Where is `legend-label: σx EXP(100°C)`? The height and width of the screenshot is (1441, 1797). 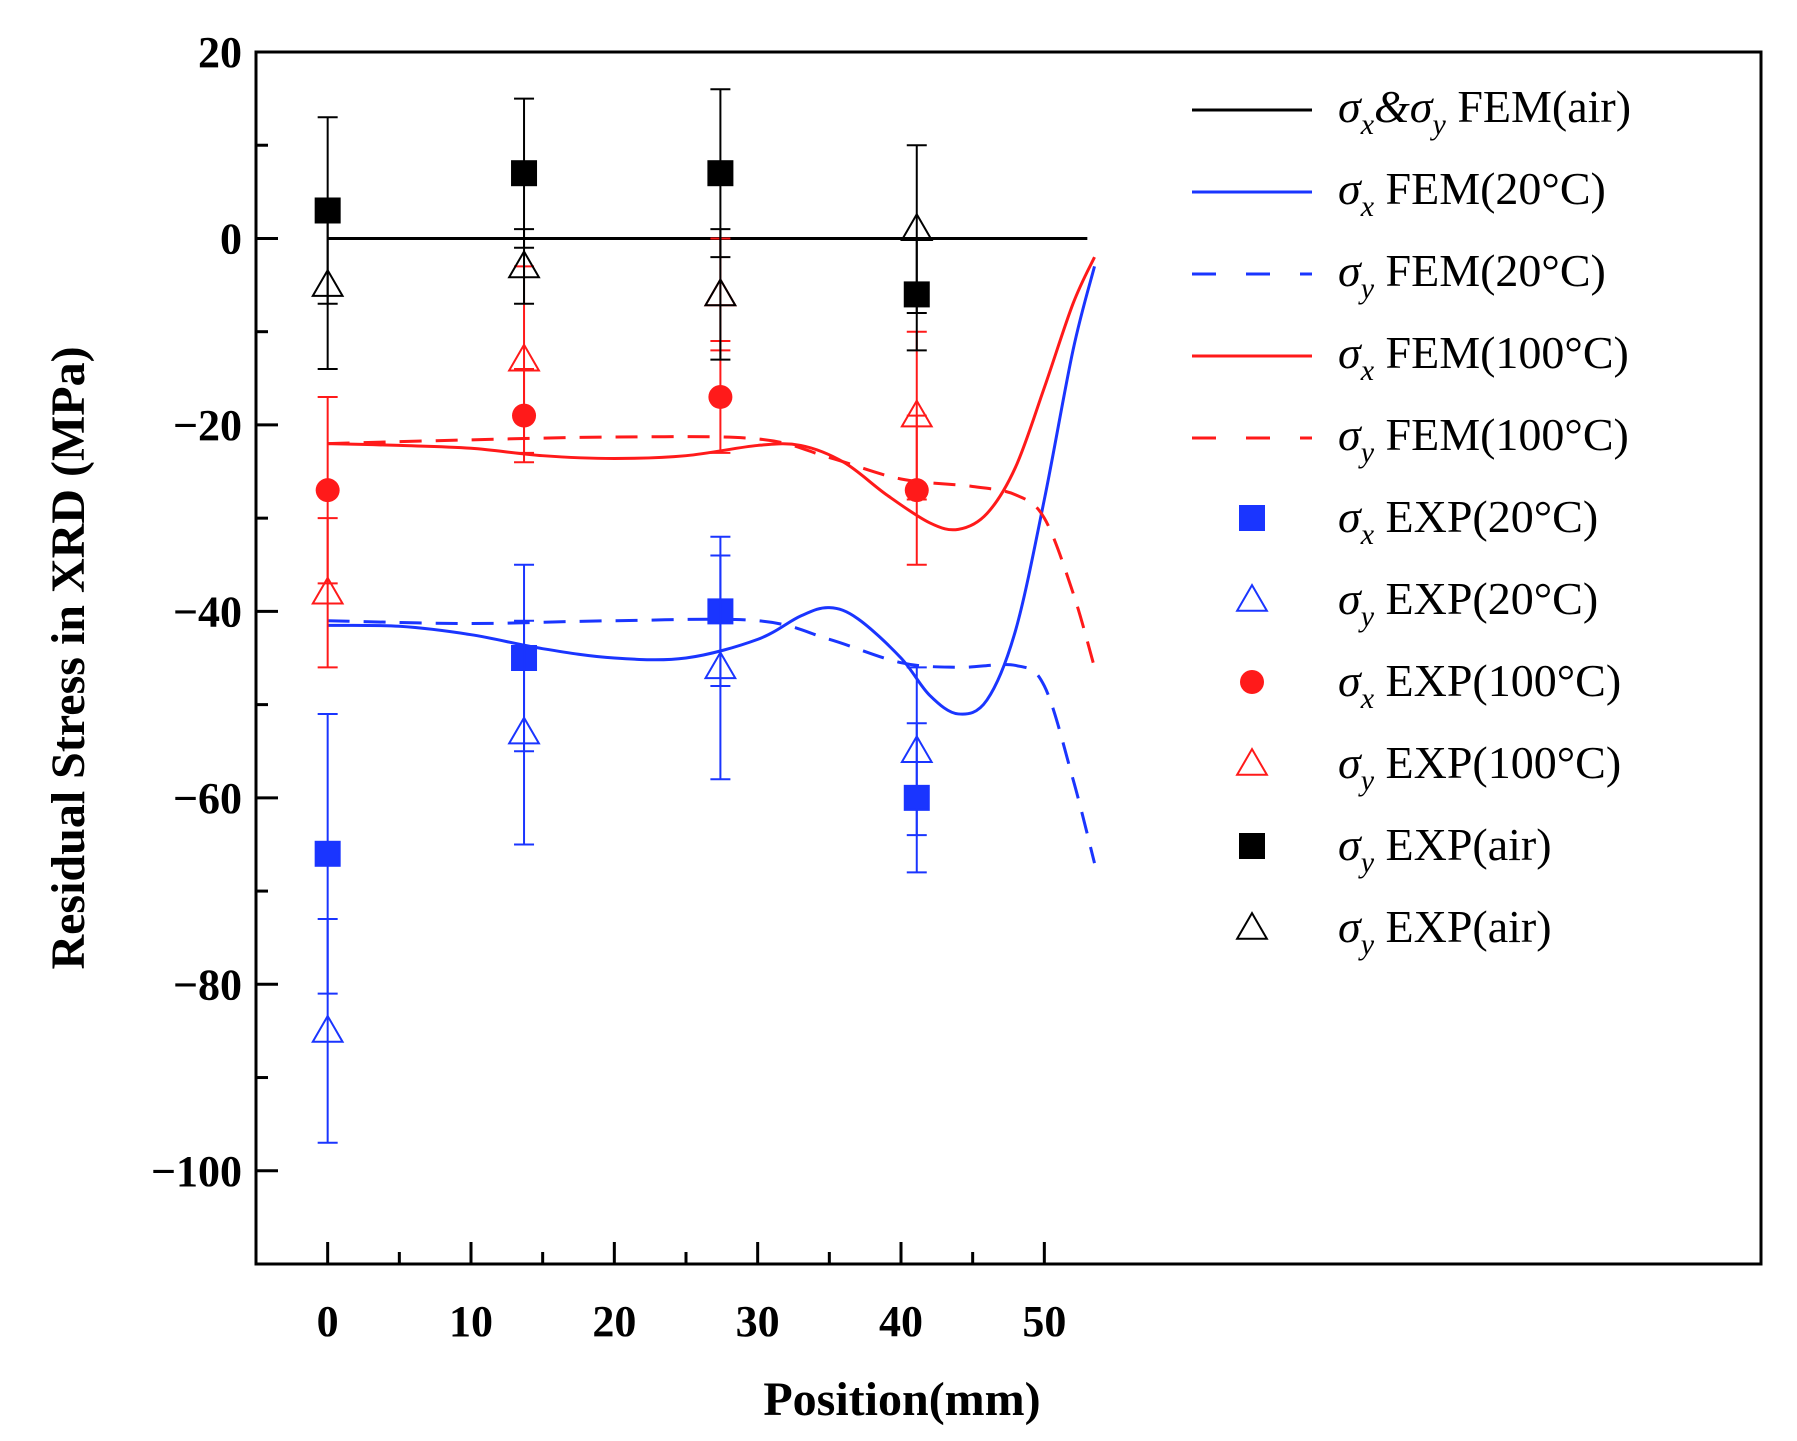 legend-label: σx EXP(100°C) is located at coordinates (1479, 685).